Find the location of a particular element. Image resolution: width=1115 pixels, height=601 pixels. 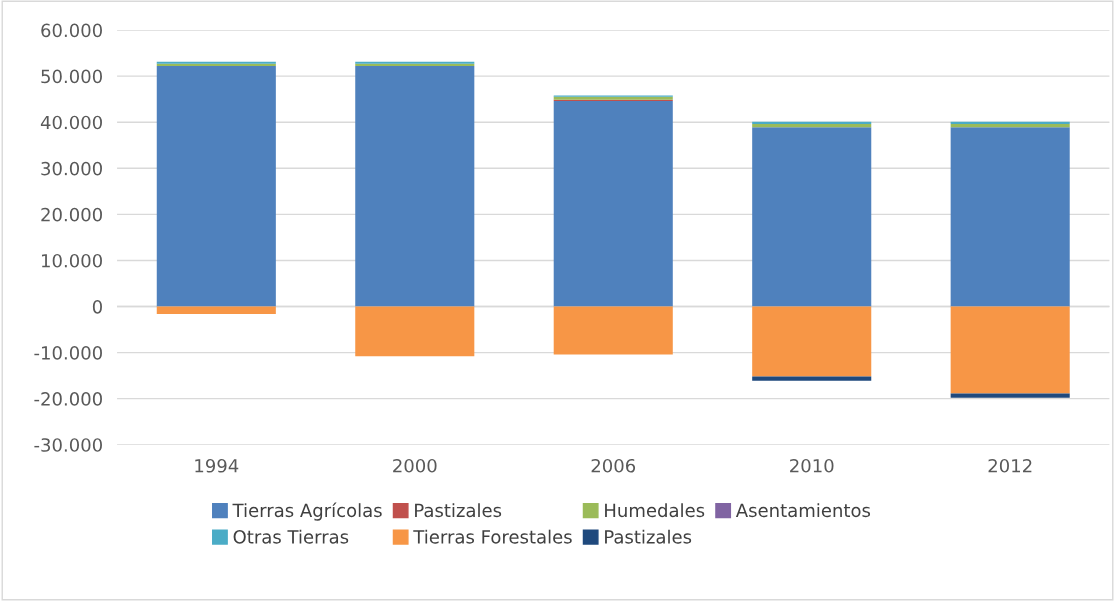

legend-label: Asentamientos is located at coordinates (803, 510).